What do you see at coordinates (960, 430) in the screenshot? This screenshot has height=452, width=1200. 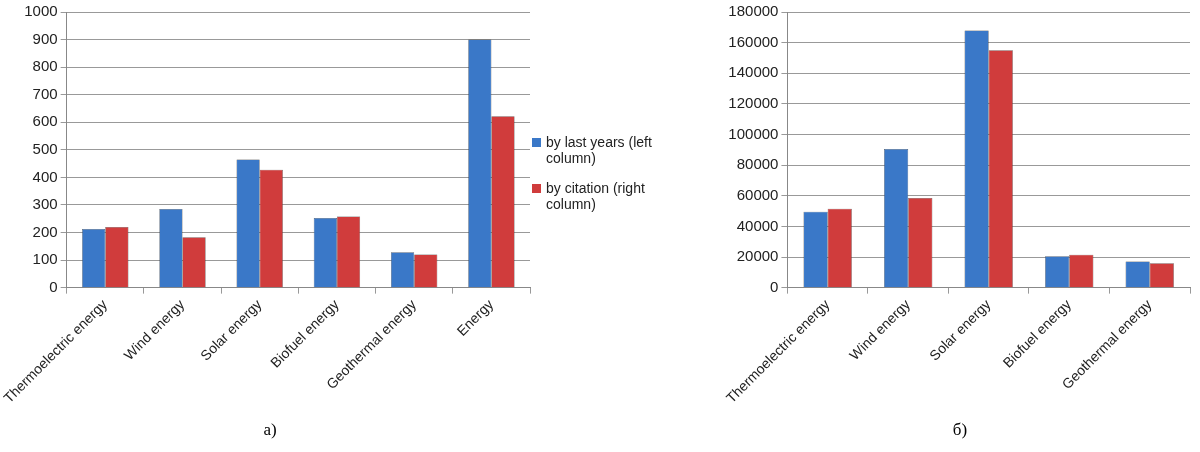 I see `text: б)` at bounding box center [960, 430].